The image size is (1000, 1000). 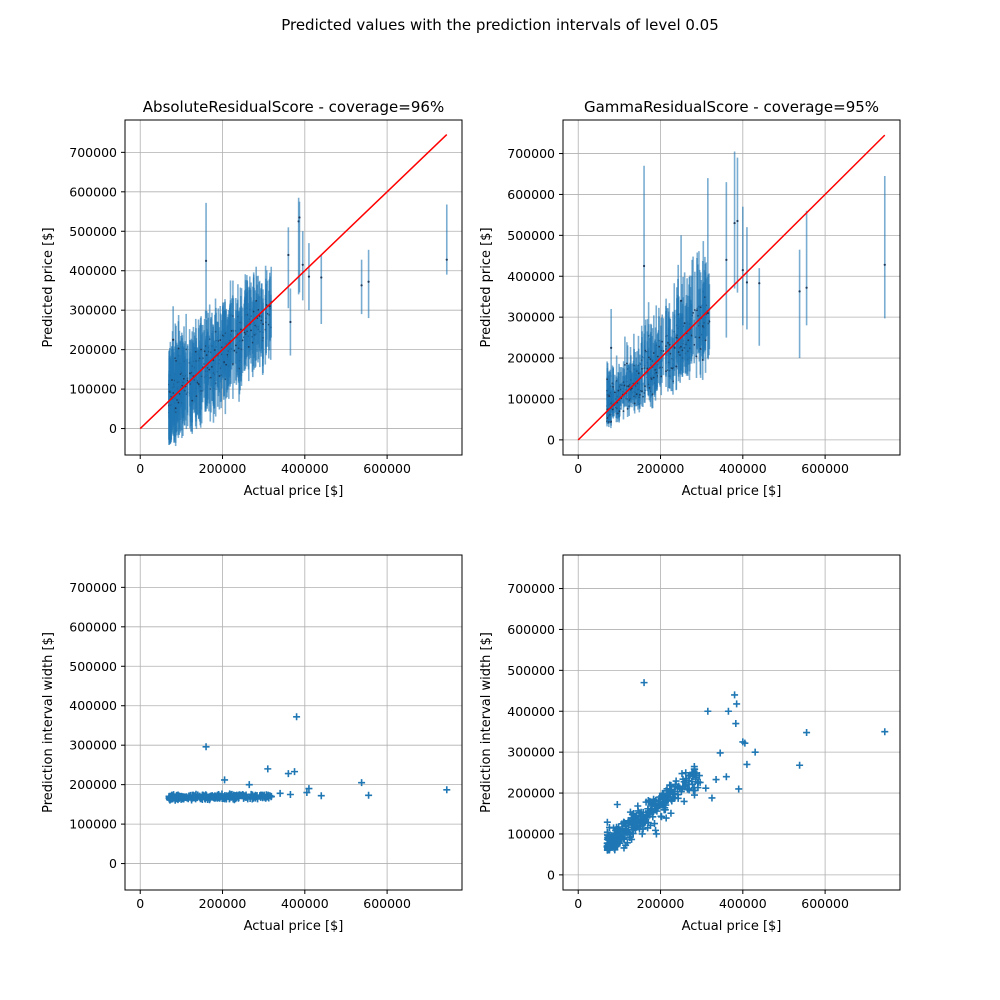 I want to click on y-tick-label: 200000, so click(x=531, y=358).